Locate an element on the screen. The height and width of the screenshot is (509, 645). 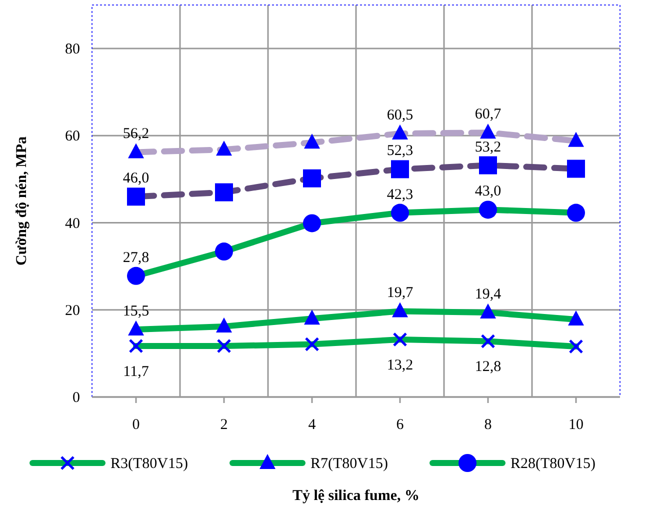
data-label: 19,7 is located at coordinates (400, 293).